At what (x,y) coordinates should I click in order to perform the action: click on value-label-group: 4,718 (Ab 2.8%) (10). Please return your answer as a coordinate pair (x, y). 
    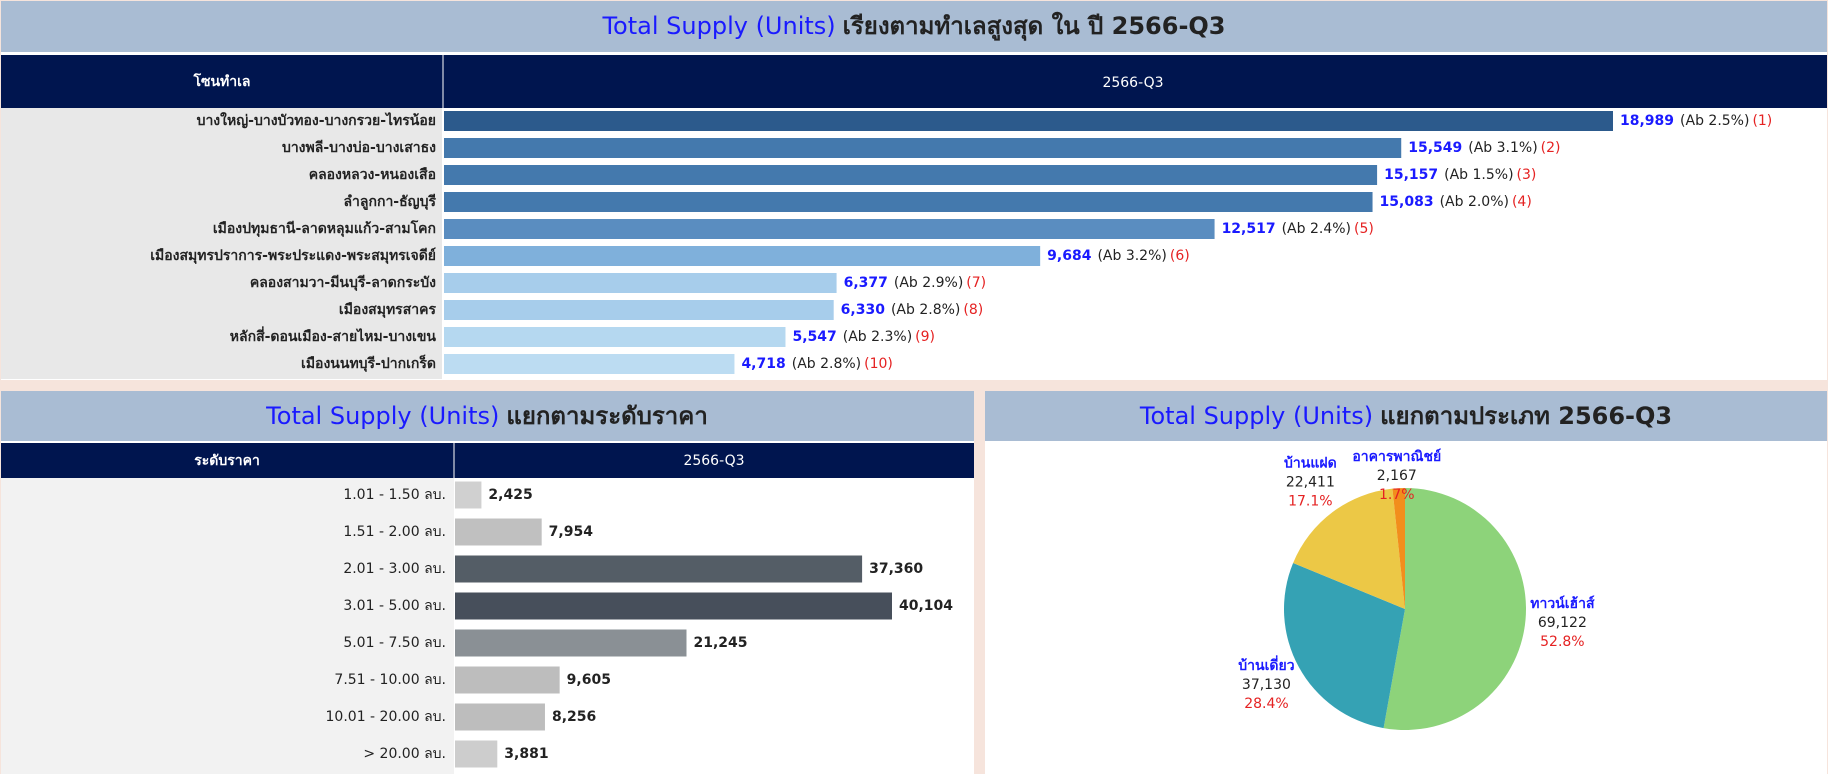
    Looking at the image, I should click on (816, 364).